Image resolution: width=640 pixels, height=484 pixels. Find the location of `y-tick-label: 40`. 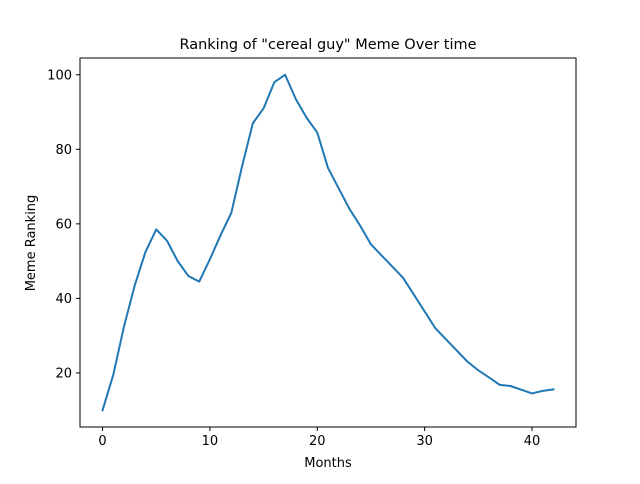

y-tick-label: 40 is located at coordinates (63, 299).